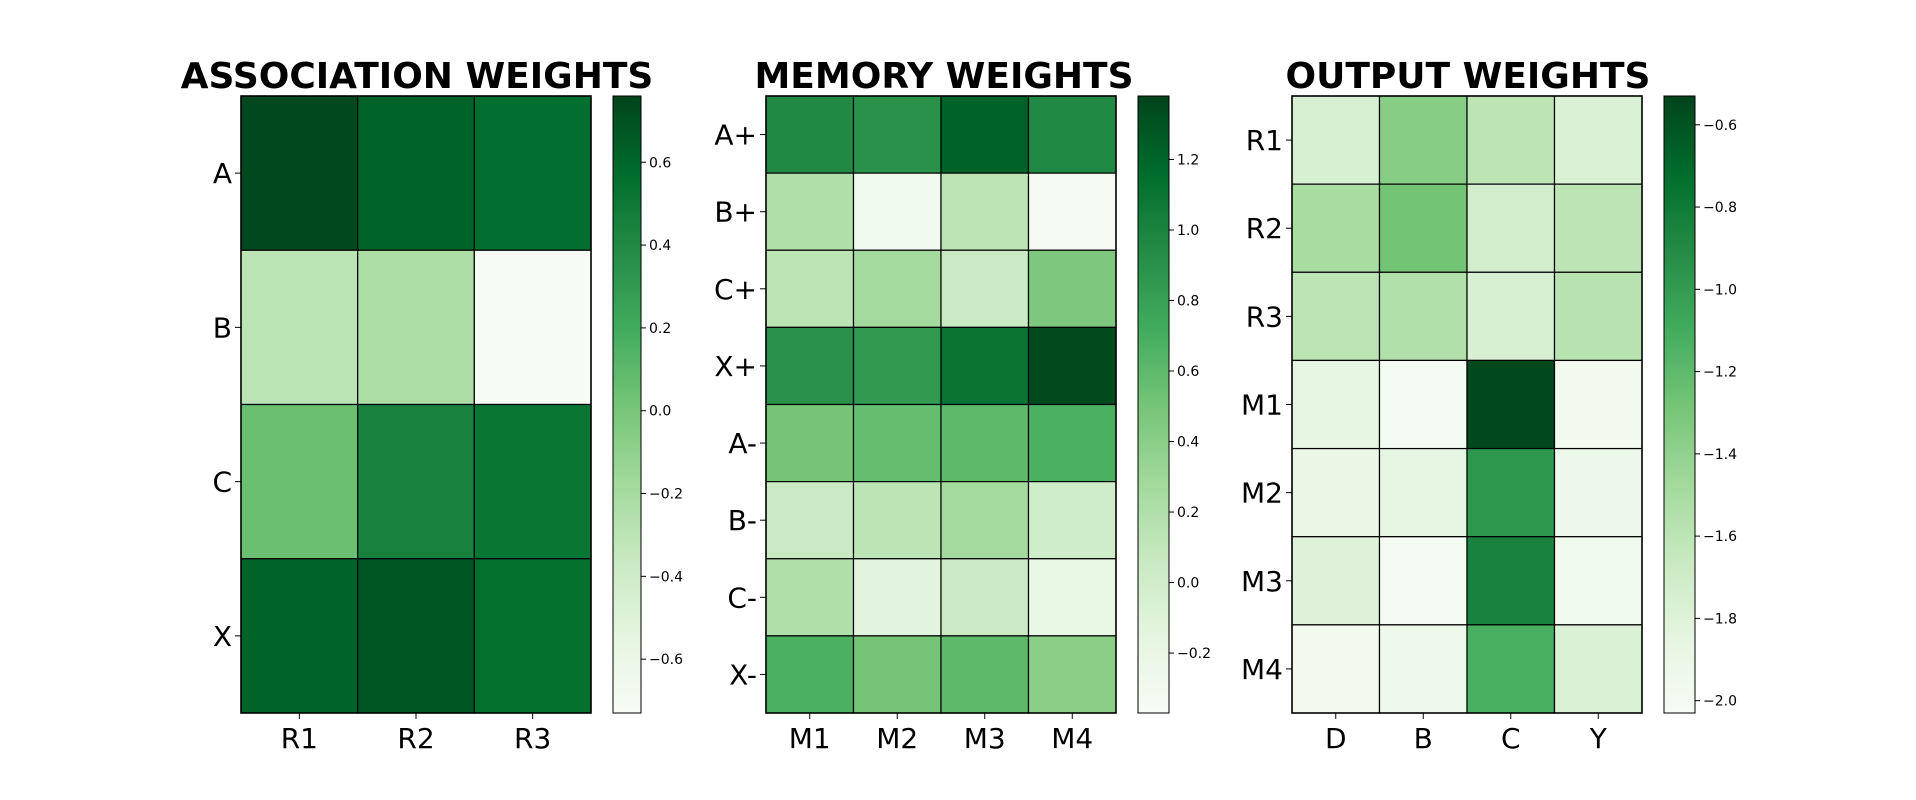  What do you see at coordinates (1423, 669) in the screenshot?
I see `output-cell-M4-B` at bounding box center [1423, 669].